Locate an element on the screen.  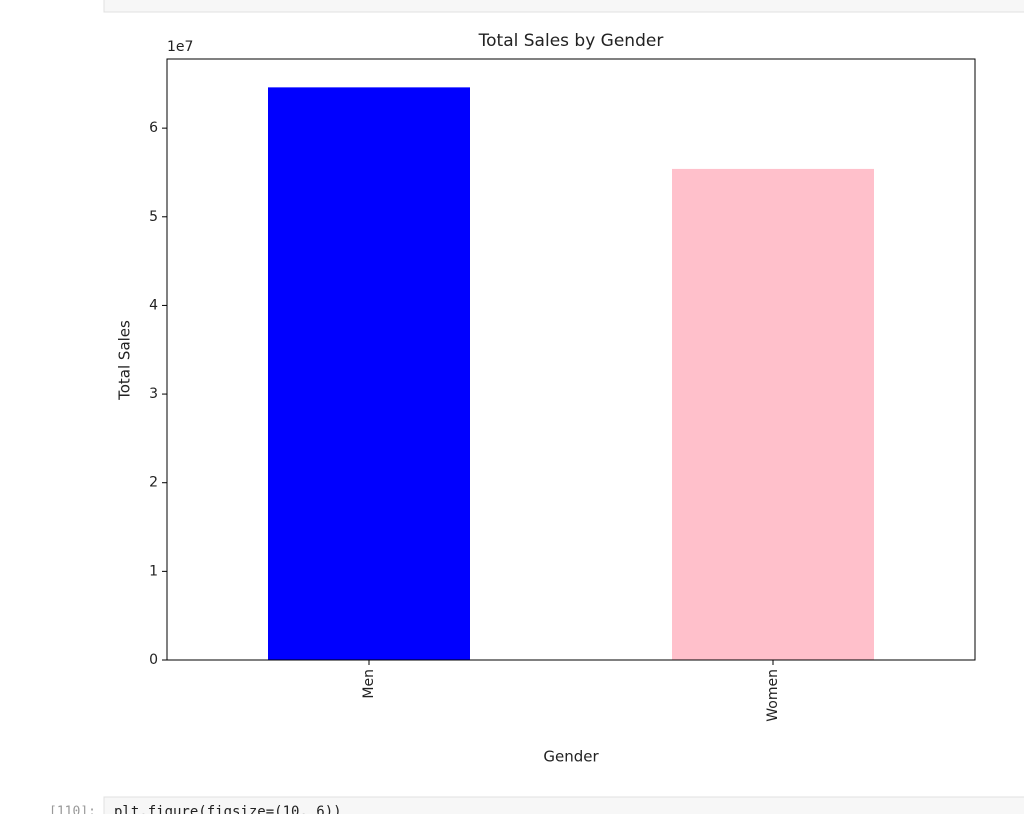
y-offset-label: 1e7 is located at coordinates (180, 47).